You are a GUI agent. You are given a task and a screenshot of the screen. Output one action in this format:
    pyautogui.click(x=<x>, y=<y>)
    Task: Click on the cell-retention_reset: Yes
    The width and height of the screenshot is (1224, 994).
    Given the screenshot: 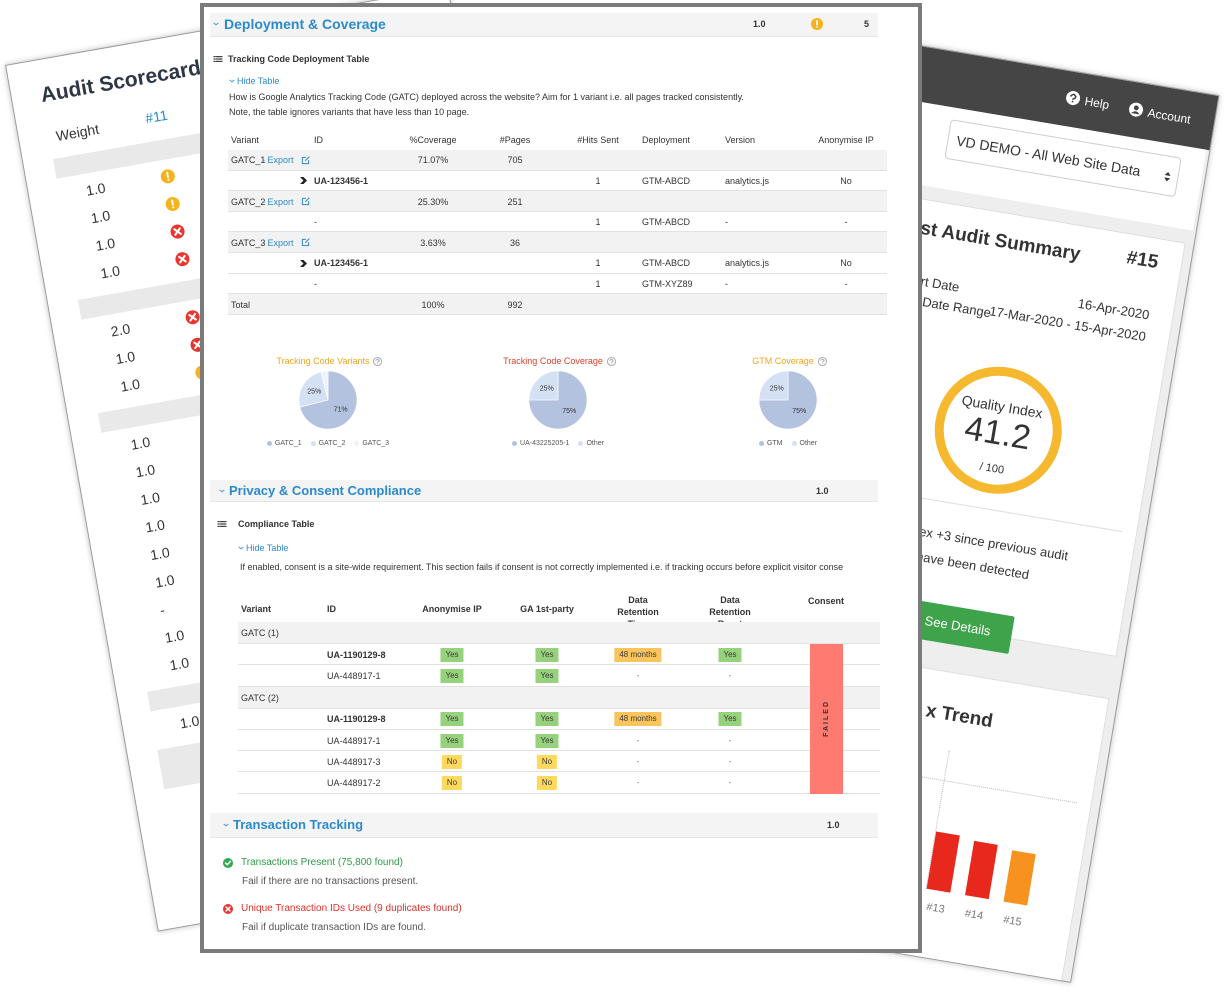 What is the action you would take?
    pyautogui.click(x=730, y=654)
    